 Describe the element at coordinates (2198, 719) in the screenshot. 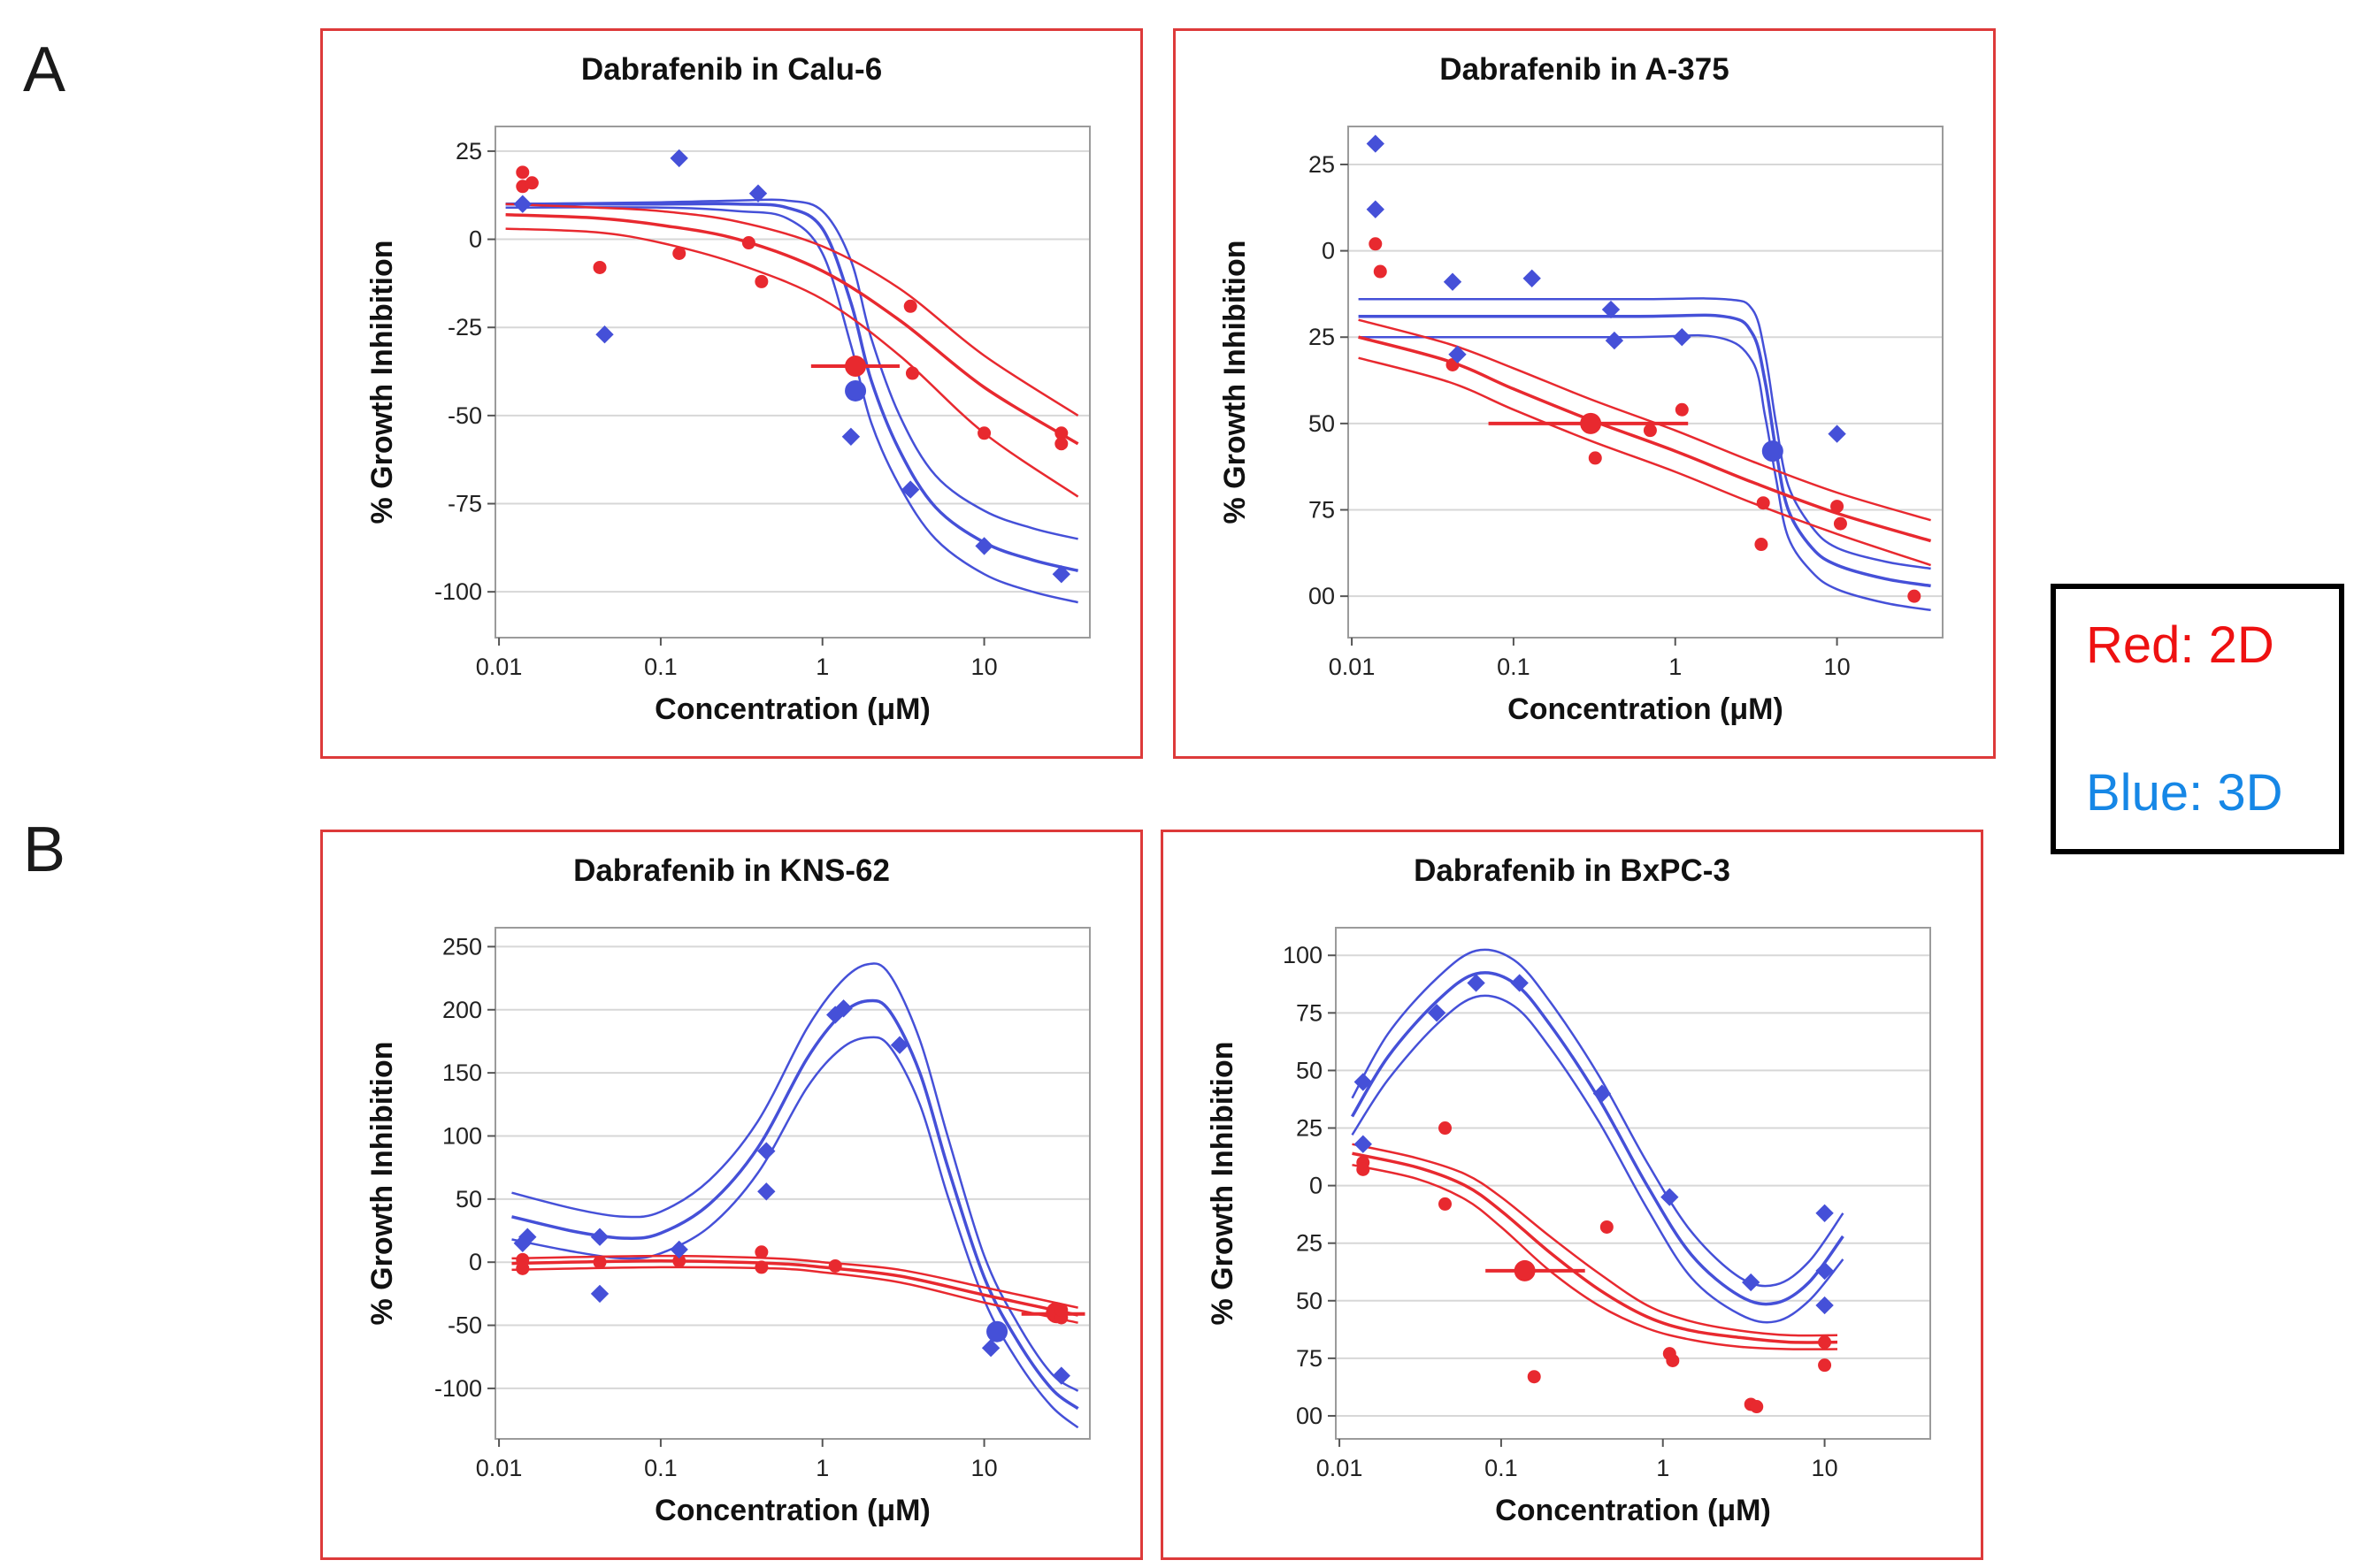

I see `legend-box: Red: 2D Blue: 3D` at that location.